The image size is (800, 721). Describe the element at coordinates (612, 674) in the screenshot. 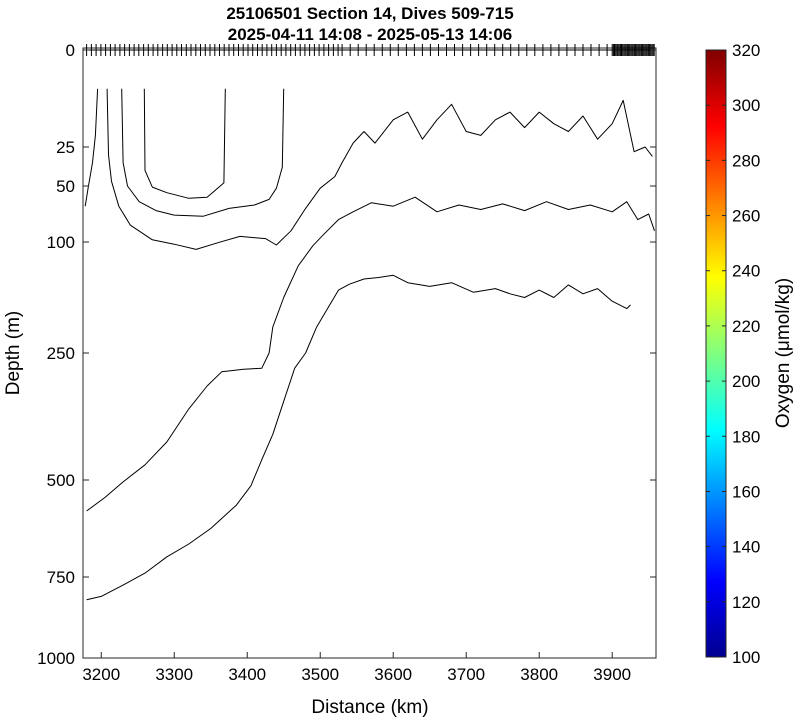

I see `x-tick-label: 3900` at that location.